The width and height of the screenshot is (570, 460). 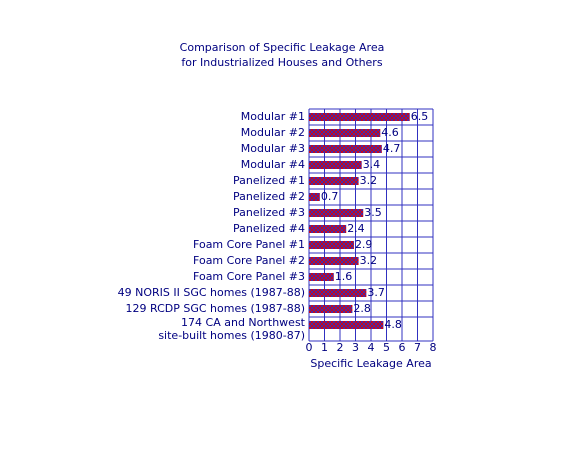 I want to click on x-tick-label: 3, so click(x=355, y=347).